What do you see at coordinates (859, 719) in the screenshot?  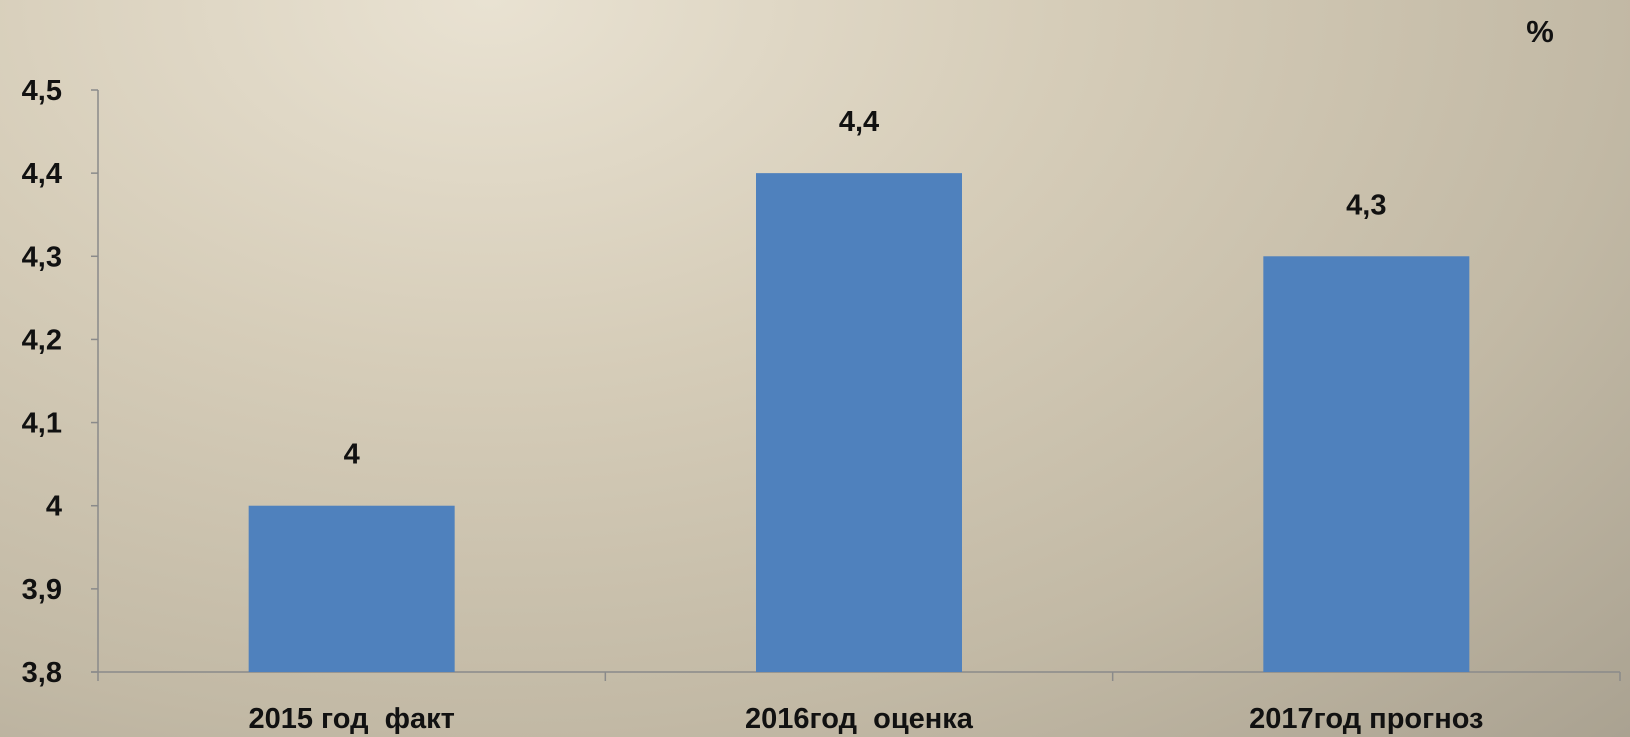 I see `x-tick-label: 2016год оценка` at bounding box center [859, 719].